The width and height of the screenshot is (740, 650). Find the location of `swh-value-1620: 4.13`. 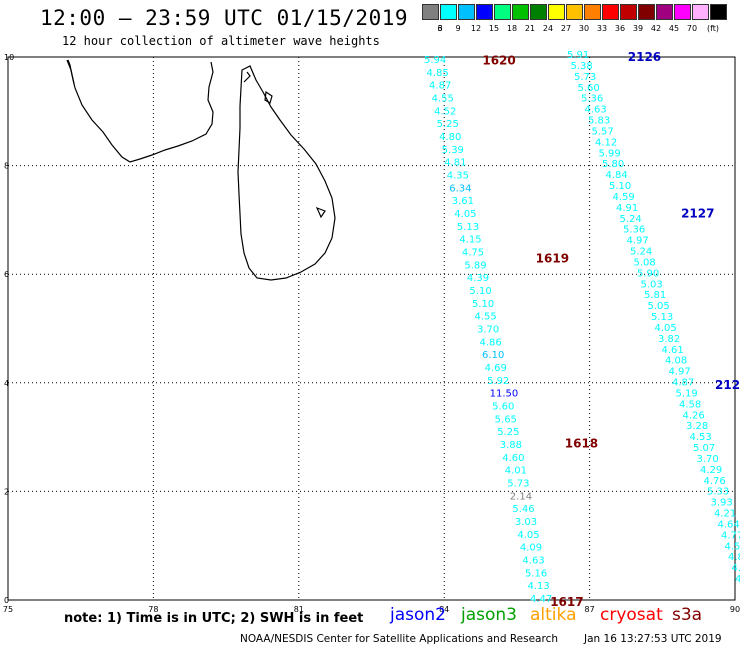

swh-value-1620: 4.13 is located at coordinates (538, 586).